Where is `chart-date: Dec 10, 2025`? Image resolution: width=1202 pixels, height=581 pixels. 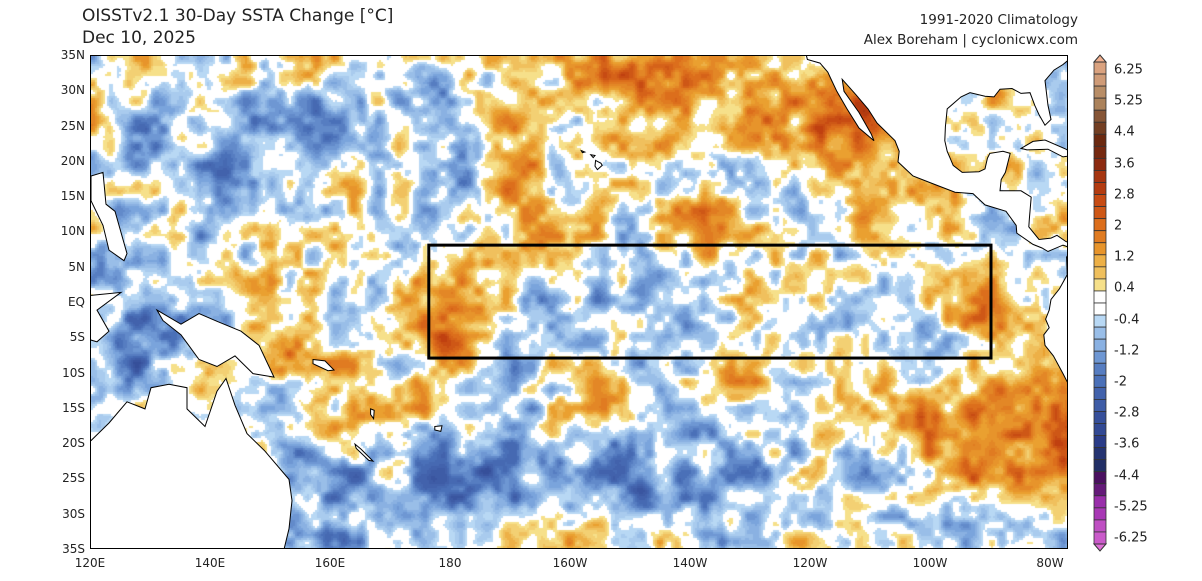 chart-date: Dec 10, 2025 is located at coordinates (139, 38).